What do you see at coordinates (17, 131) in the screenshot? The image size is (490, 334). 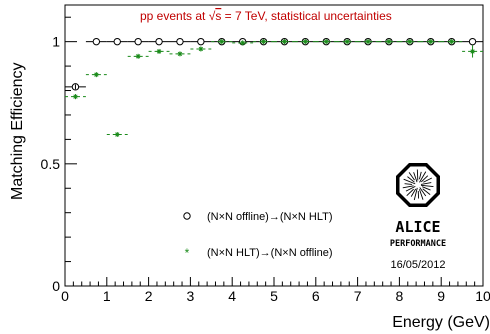 I see `y-axis-title: Matching Efficiency` at bounding box center [17, 131].